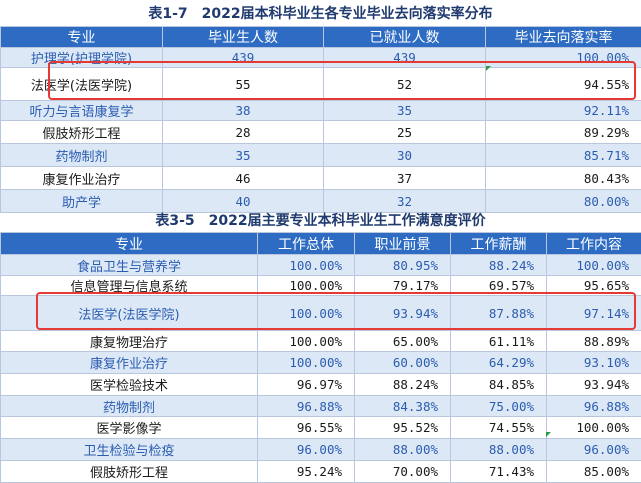  I want to click on table-row: 听力与言语康复学 38 35 92.11%, so click(321, 111).